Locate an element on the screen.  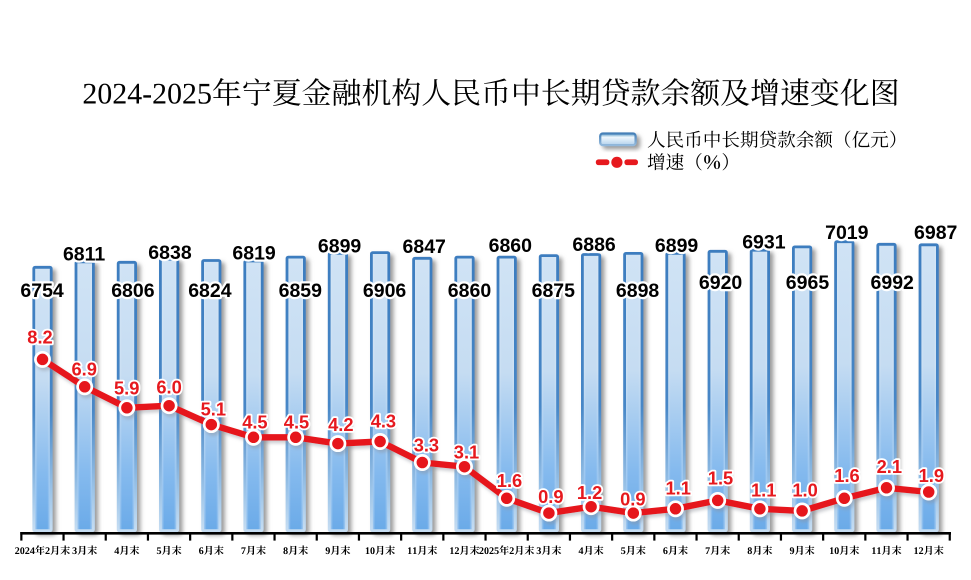
svg-text: 6838 is located at coordinates (170, 253).